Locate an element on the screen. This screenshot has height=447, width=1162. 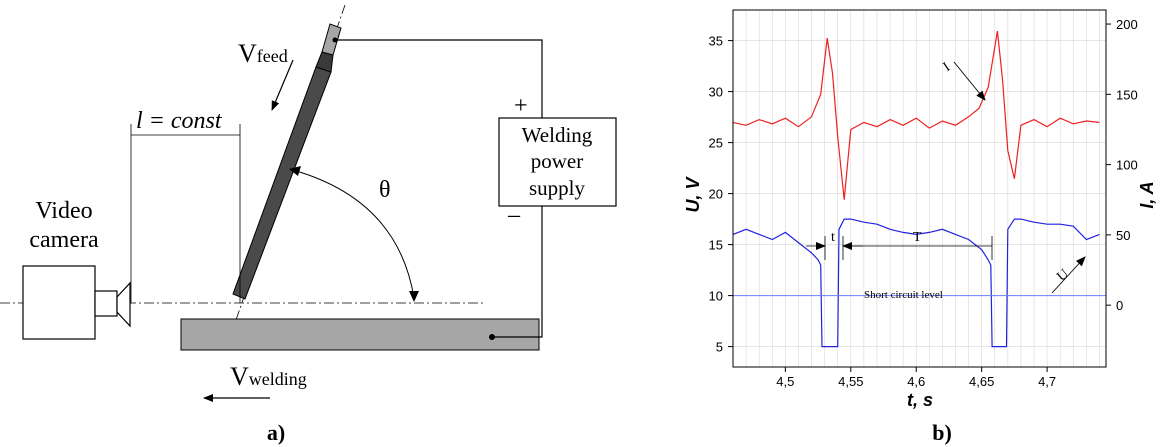
y-left-tick-label: 30 is located at coordinates (716, 92).